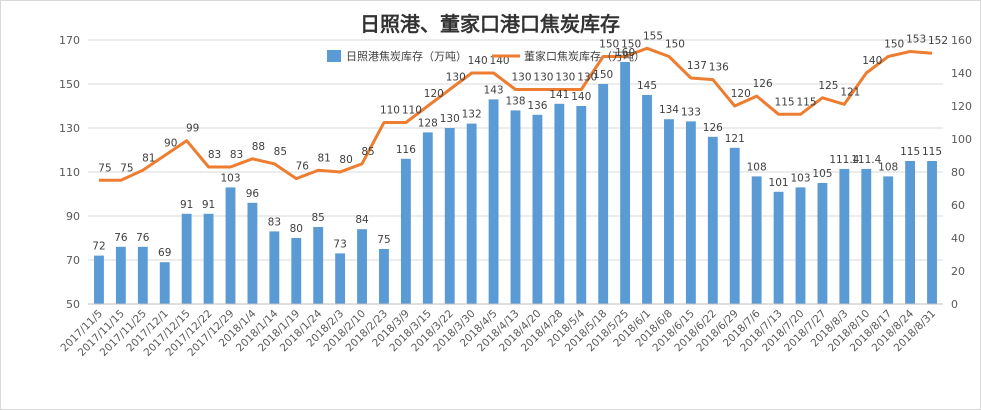 The width and height of the screenshot is (981, 410). Describe the element at coordinates (334, 56) in the screenshot. I see `legend-swatch-bar` at that location.